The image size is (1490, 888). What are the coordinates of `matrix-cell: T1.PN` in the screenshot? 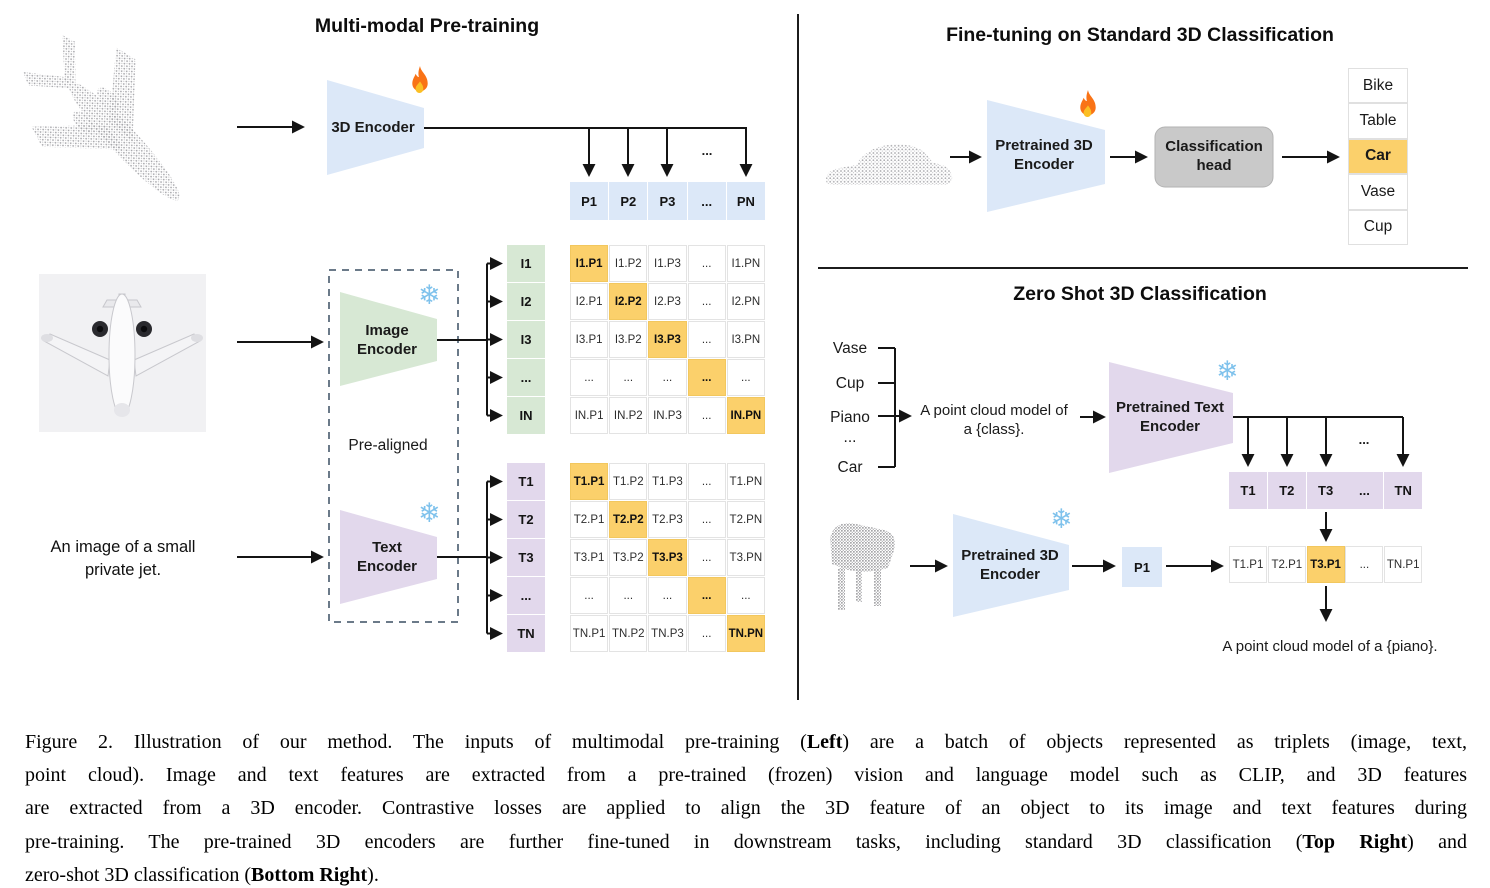 It's located at (745, 481).